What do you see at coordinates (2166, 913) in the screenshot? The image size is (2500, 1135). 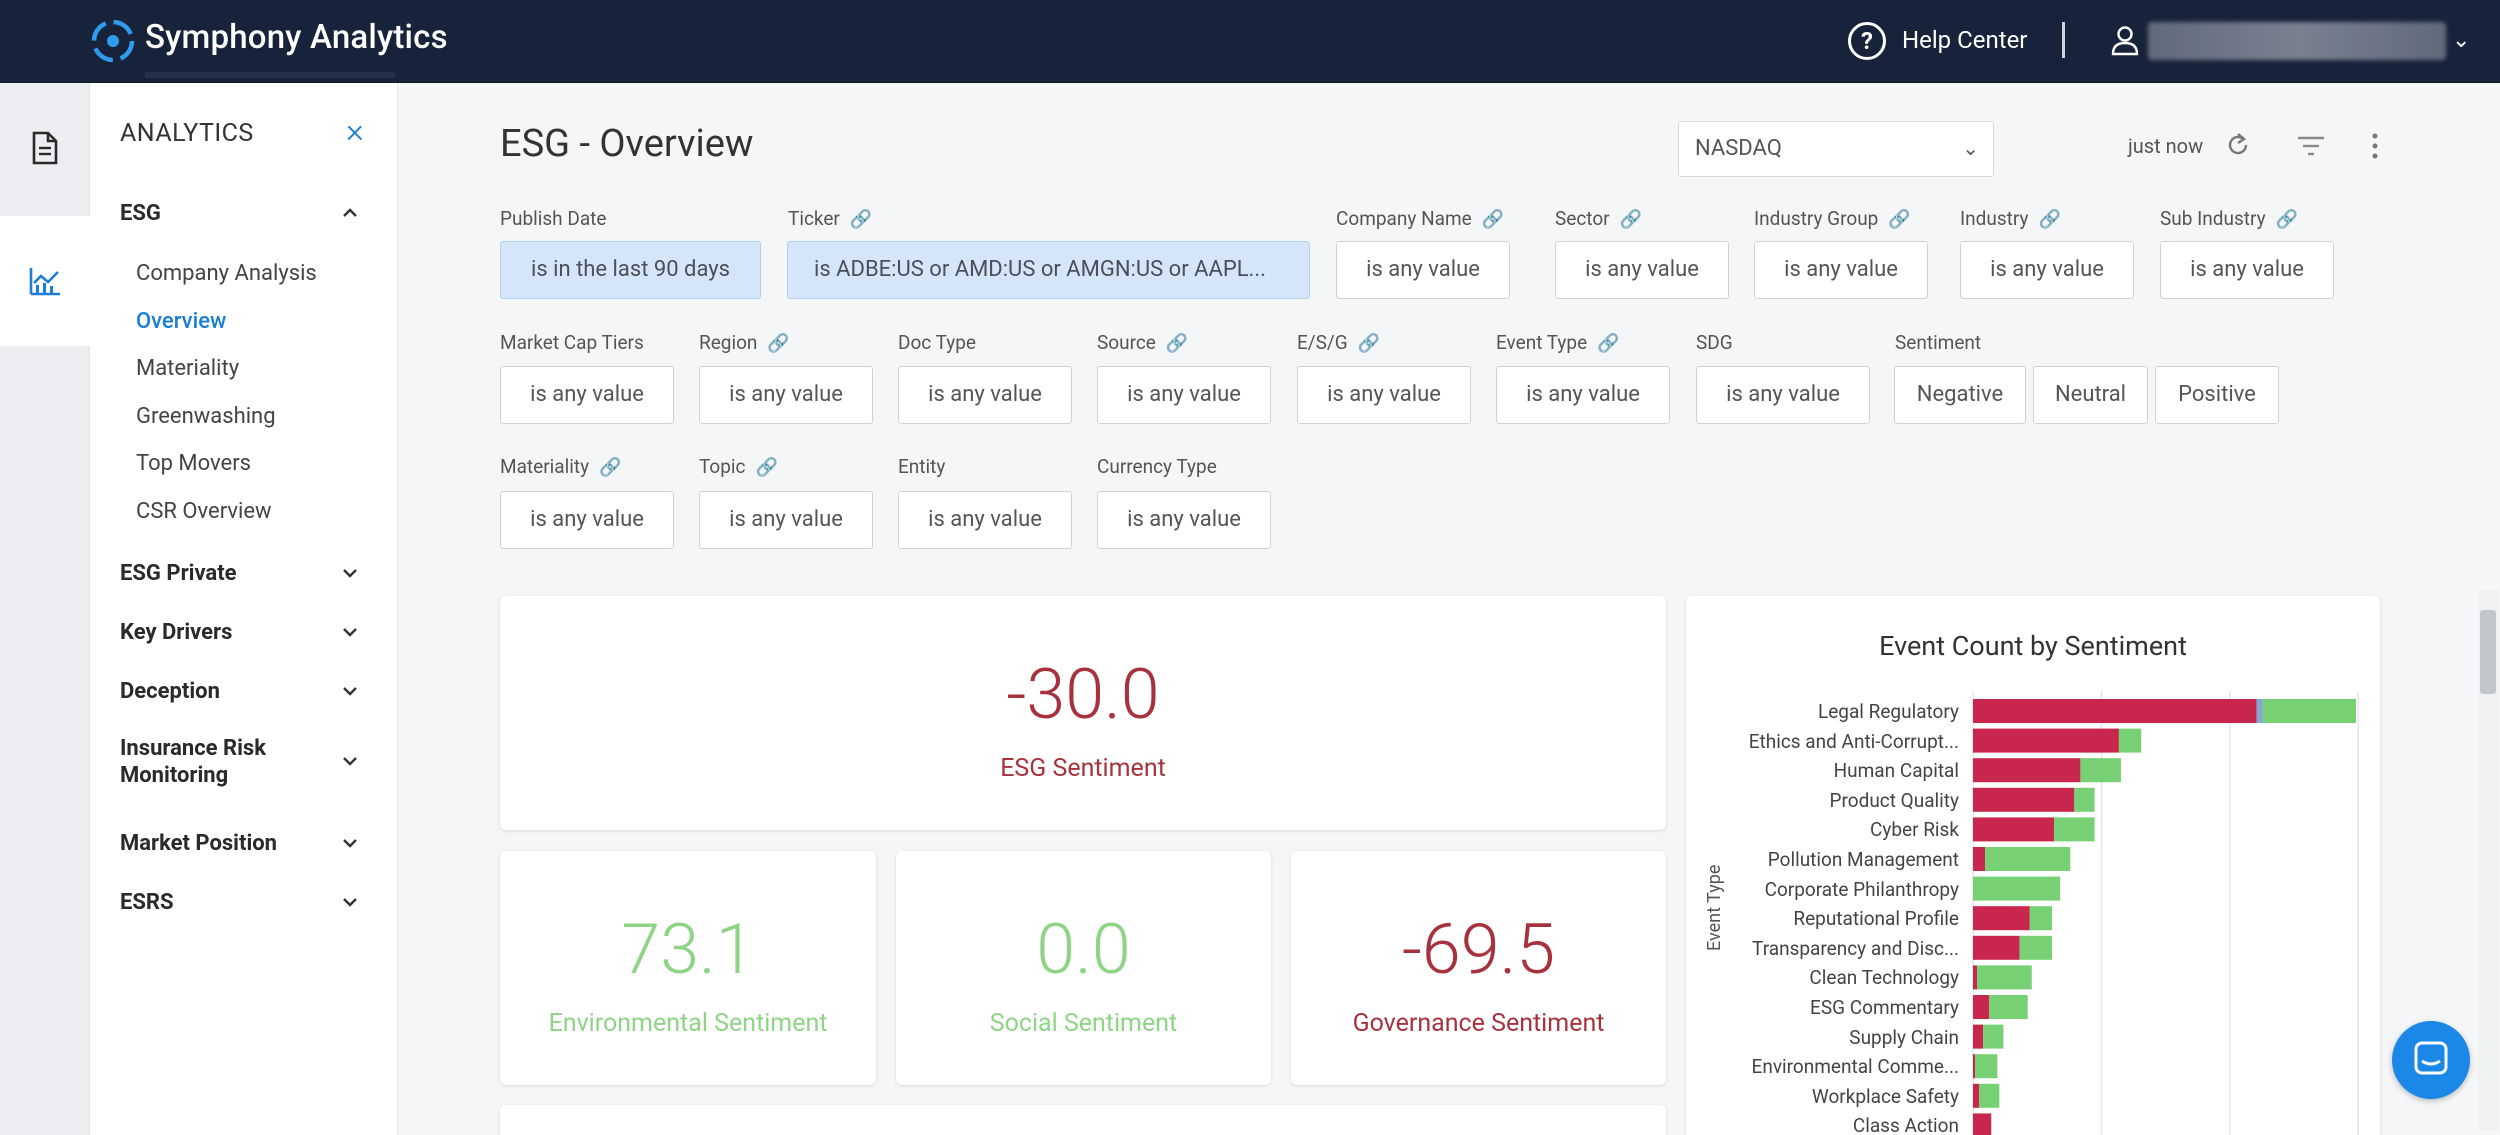 I see `bar-chart` at bounding box center [2166, 913].